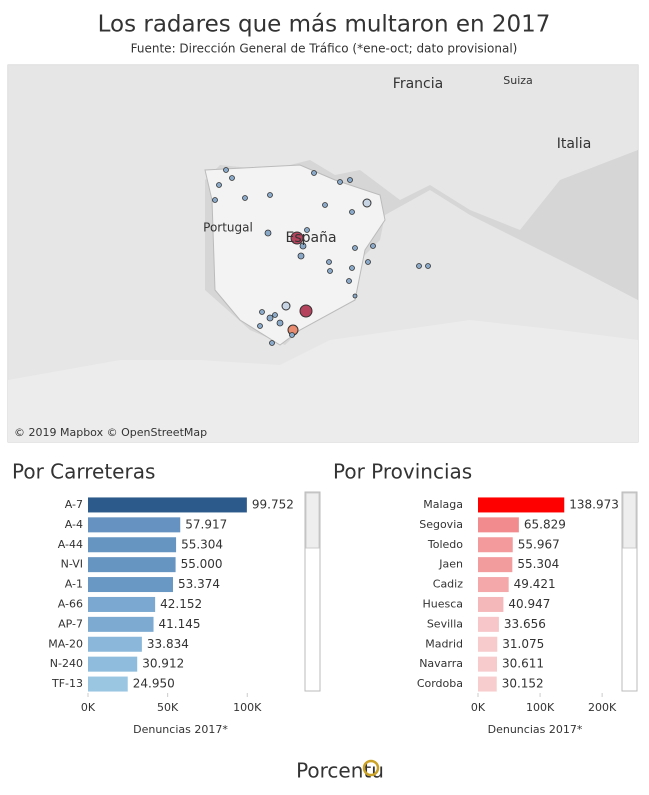 The width and height of the screenshot is (649, 795). I want to click on value-label: 42.152, so click(181, 604).